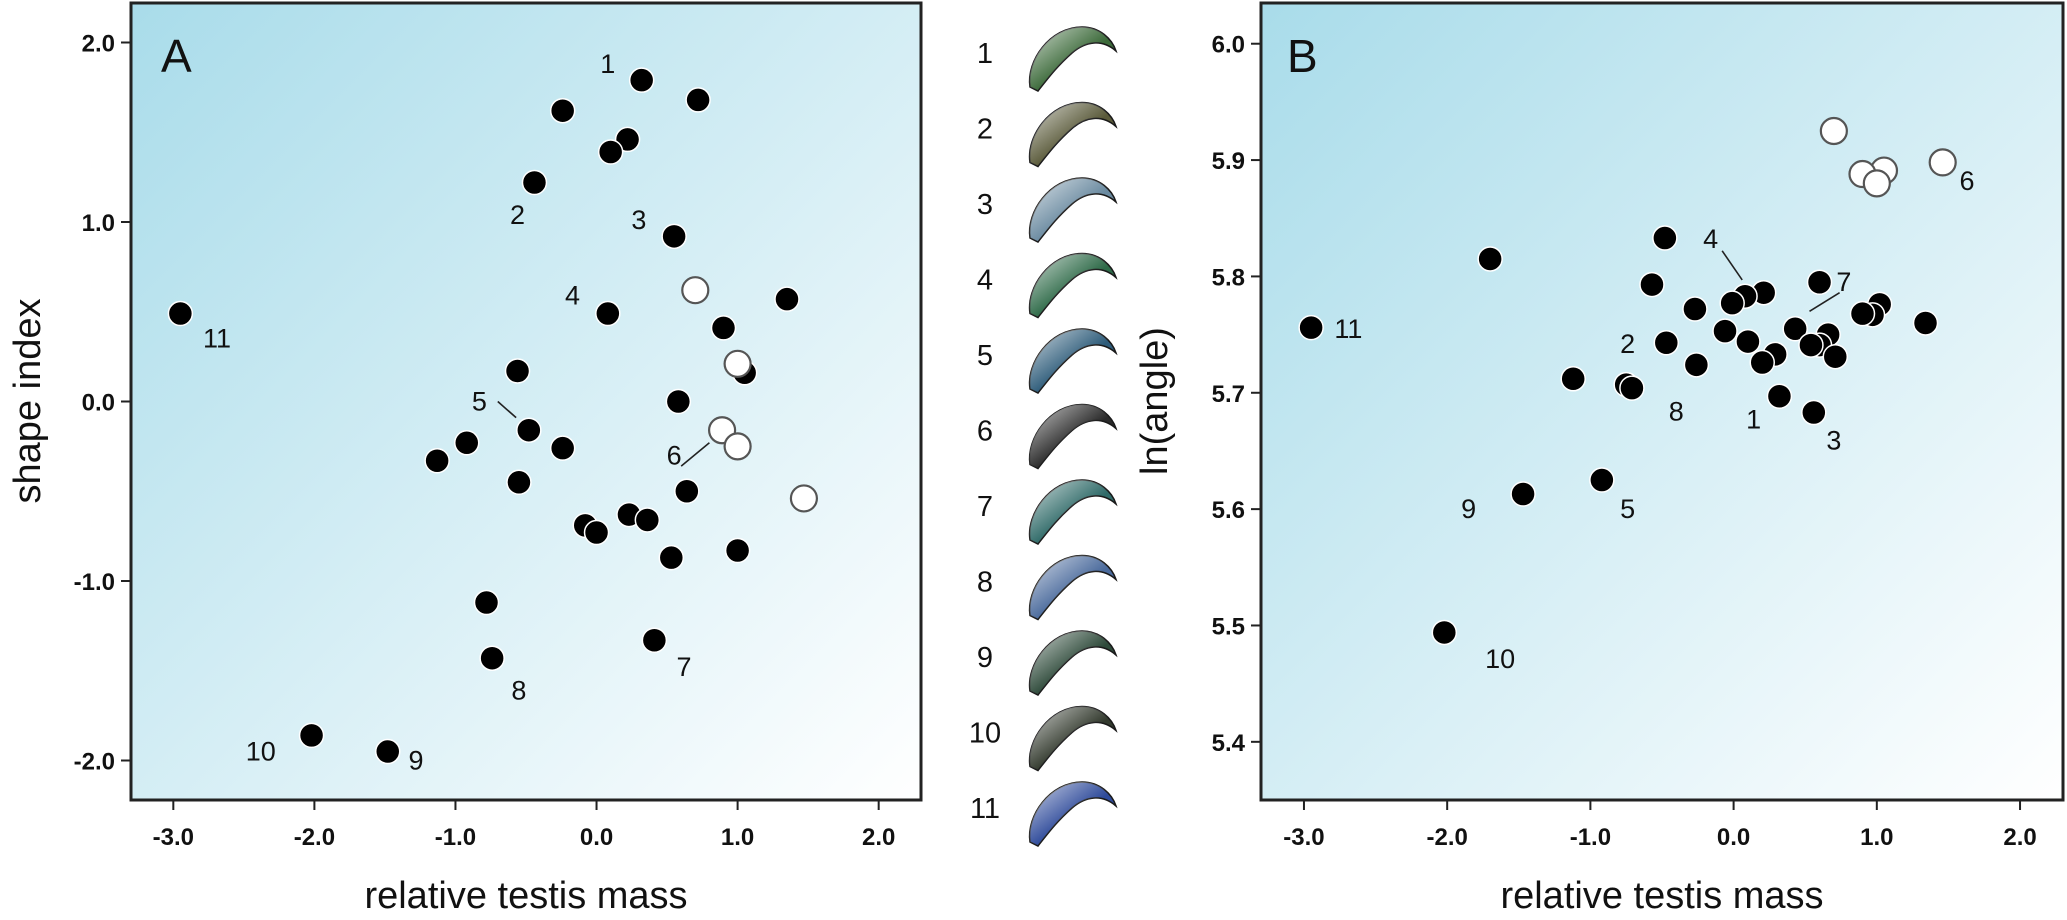 The height and width of the screenshot is (920, 2067). I want to click on panel-b-letter: B, so click(1302, 56).